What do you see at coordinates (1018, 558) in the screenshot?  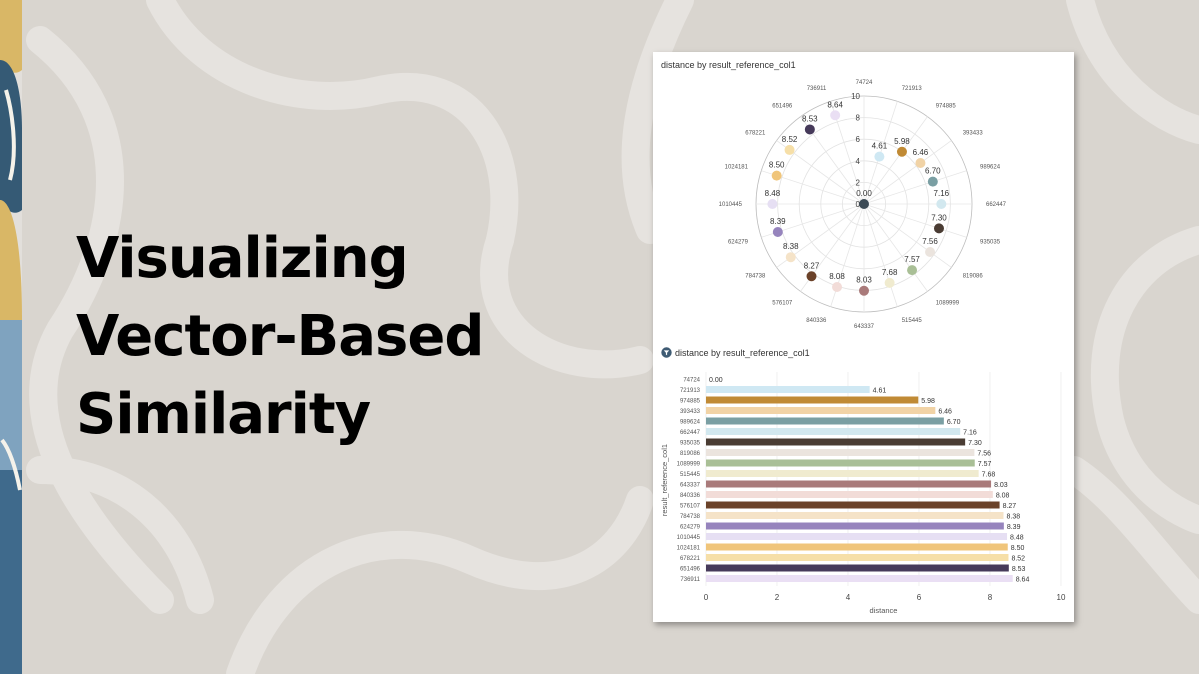 I see `bar-value-label: 8.52` at bounding box center [1018, 558].